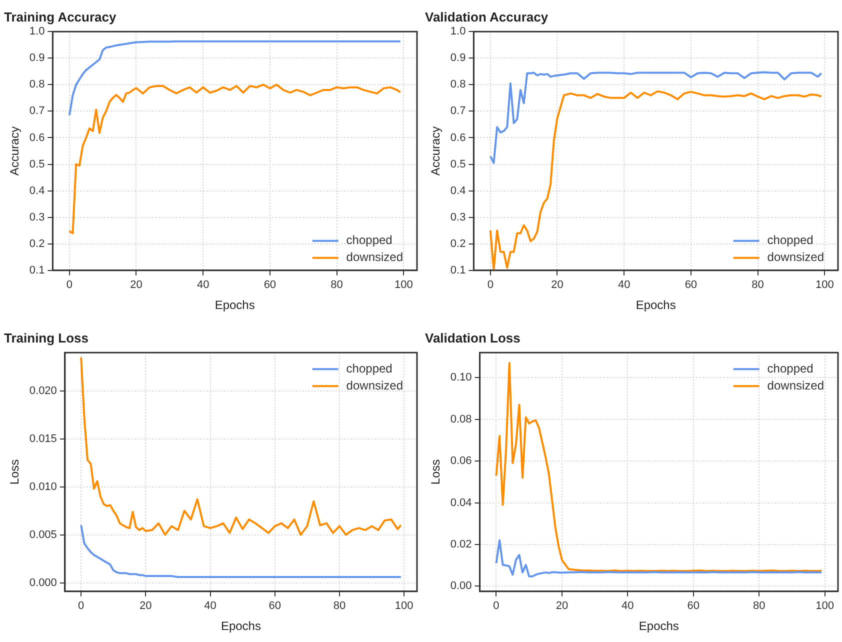 This screenshot has width=842, height=642. Describe the element at coordinates (43, 390) in the screenshot. I see `y-tick-label: 0.020` at that location.